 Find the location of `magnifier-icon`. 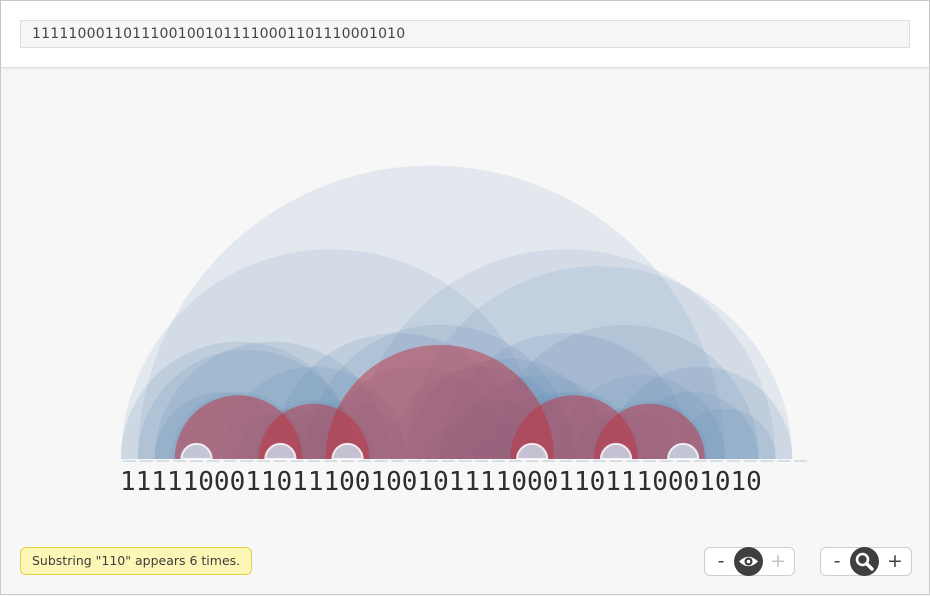

magnifier-icon is located at coordinates (864, 561).